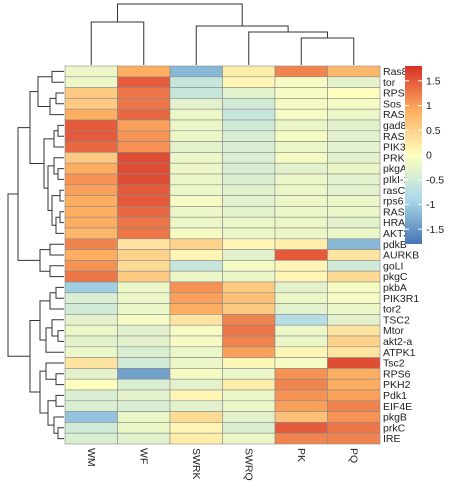 This screenshot has width=474, height=489. What do you see at coordinates (413, 155) in the screenshot?
I see `color-legend-bar` at bounding box center [413, 155].